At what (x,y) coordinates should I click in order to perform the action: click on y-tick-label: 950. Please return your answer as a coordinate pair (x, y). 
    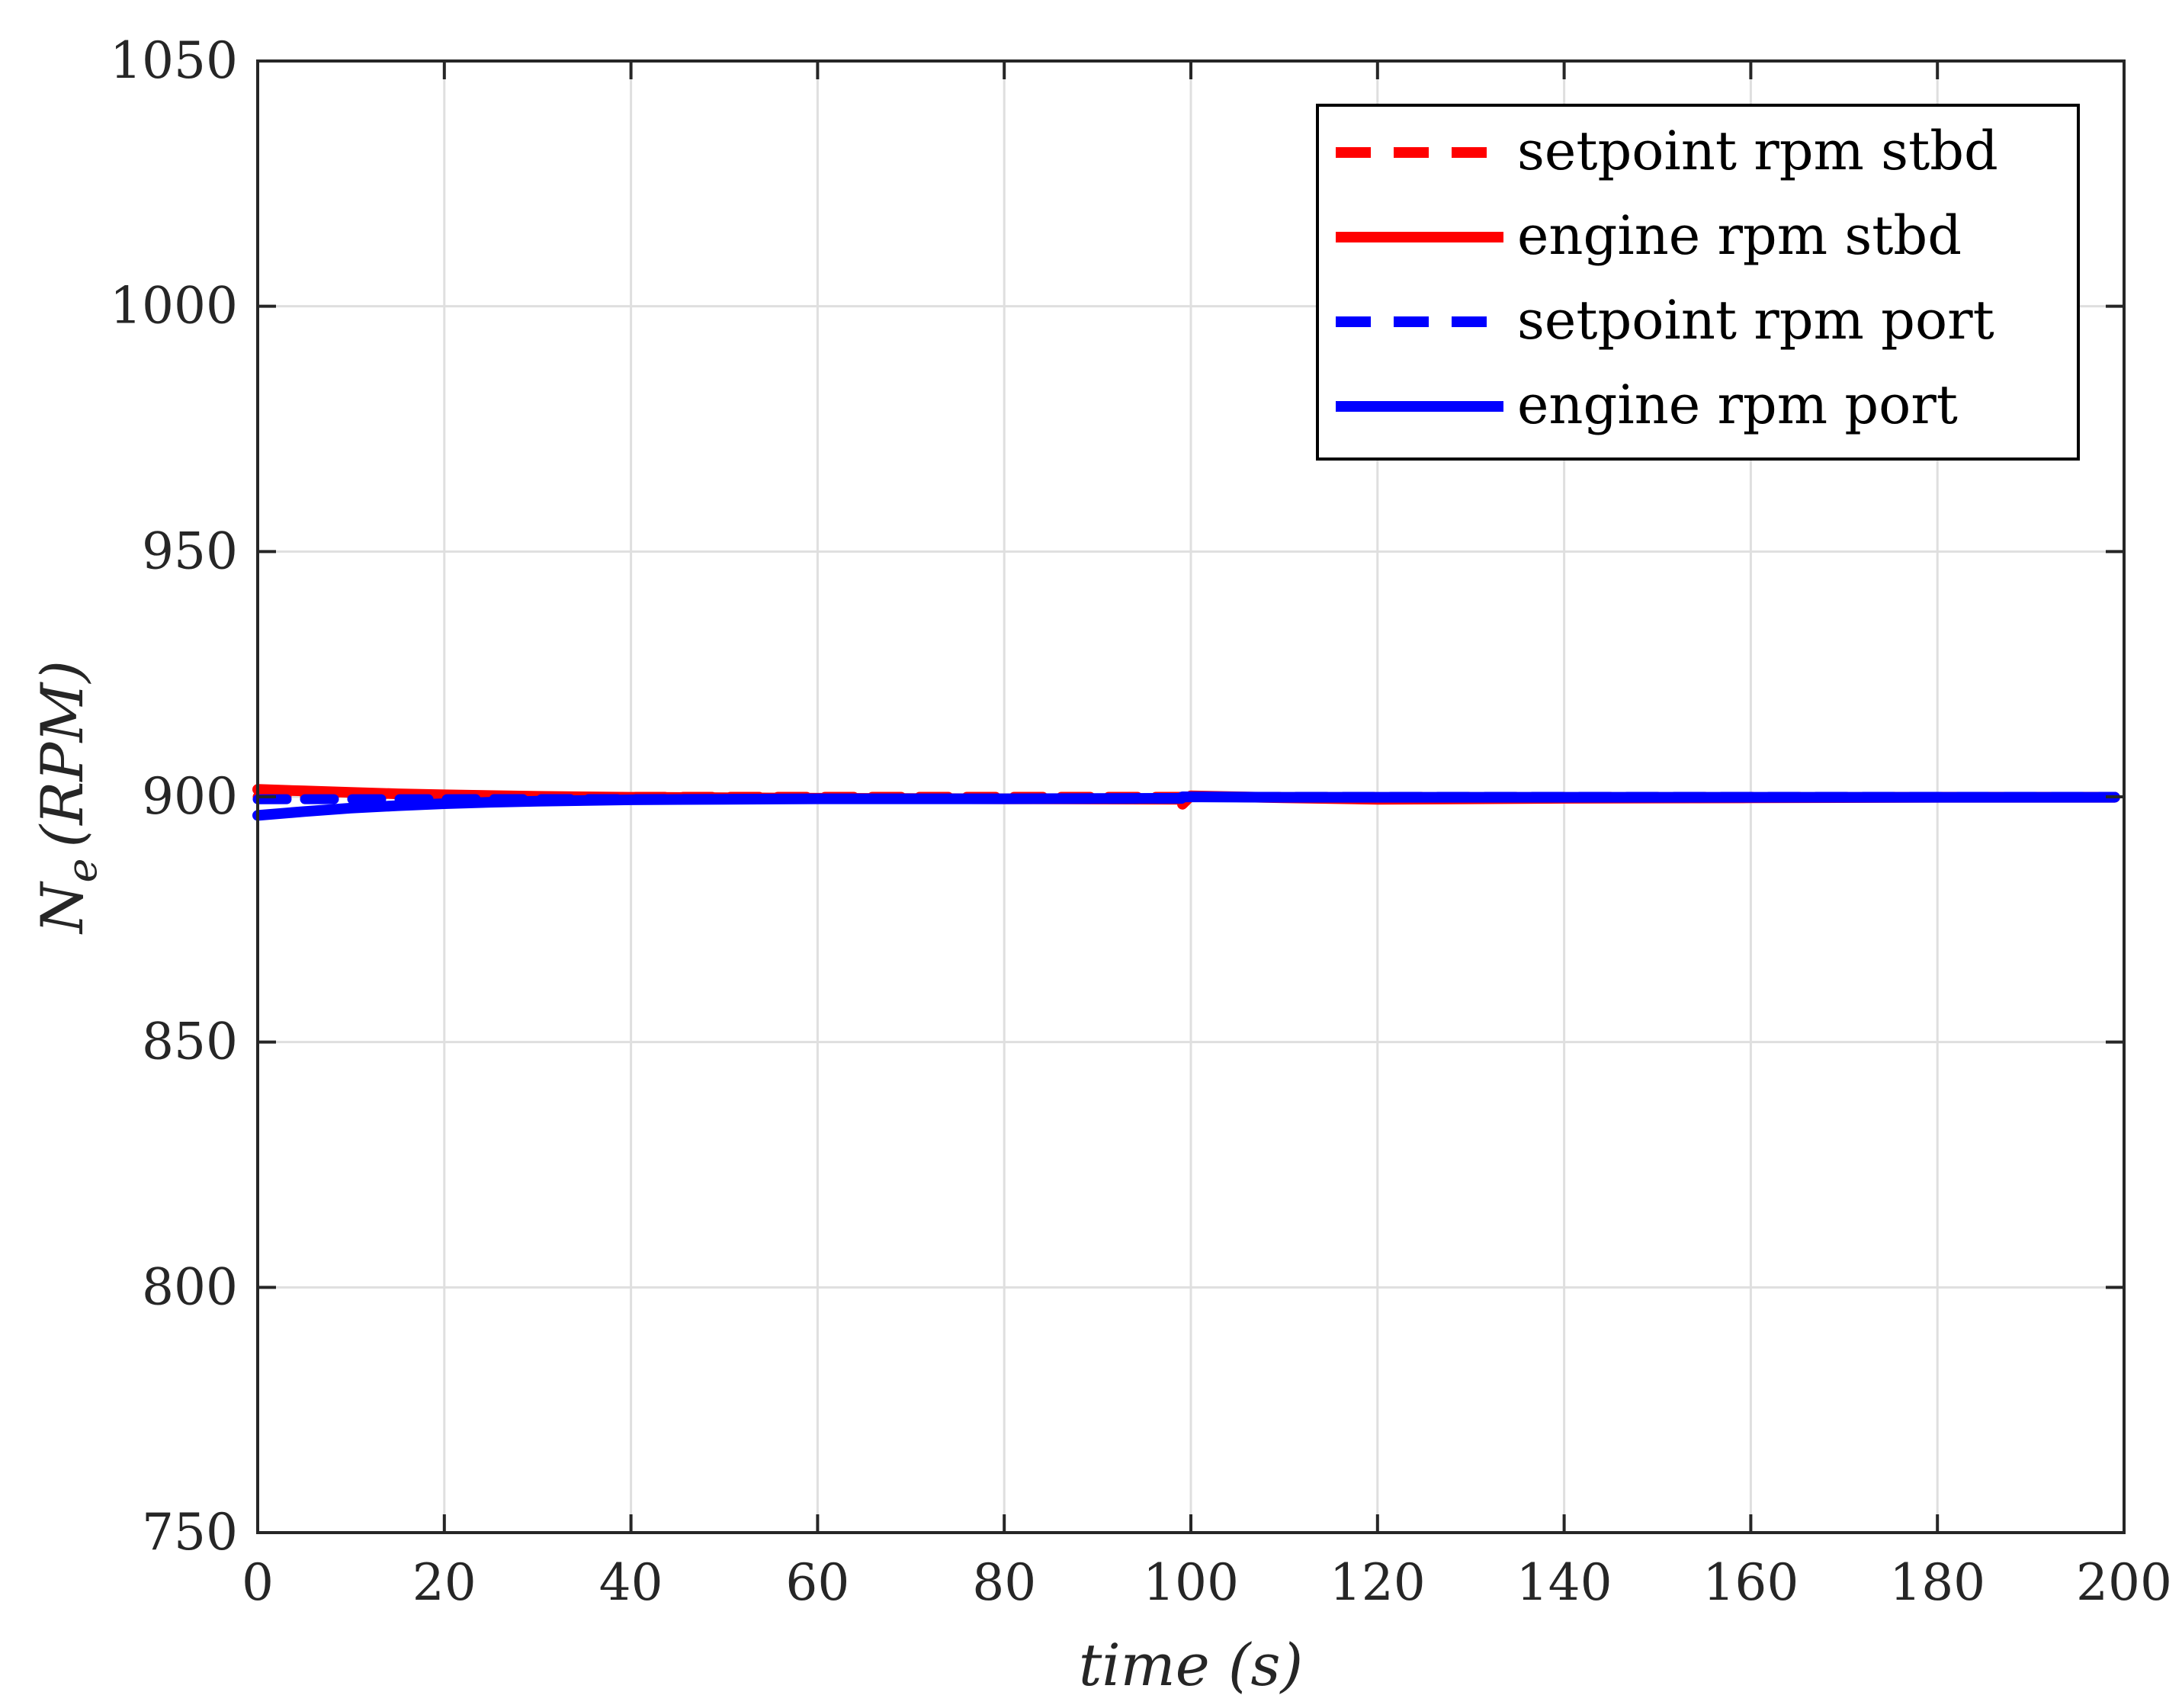
    Looking at the image, I should click on (190, 551).